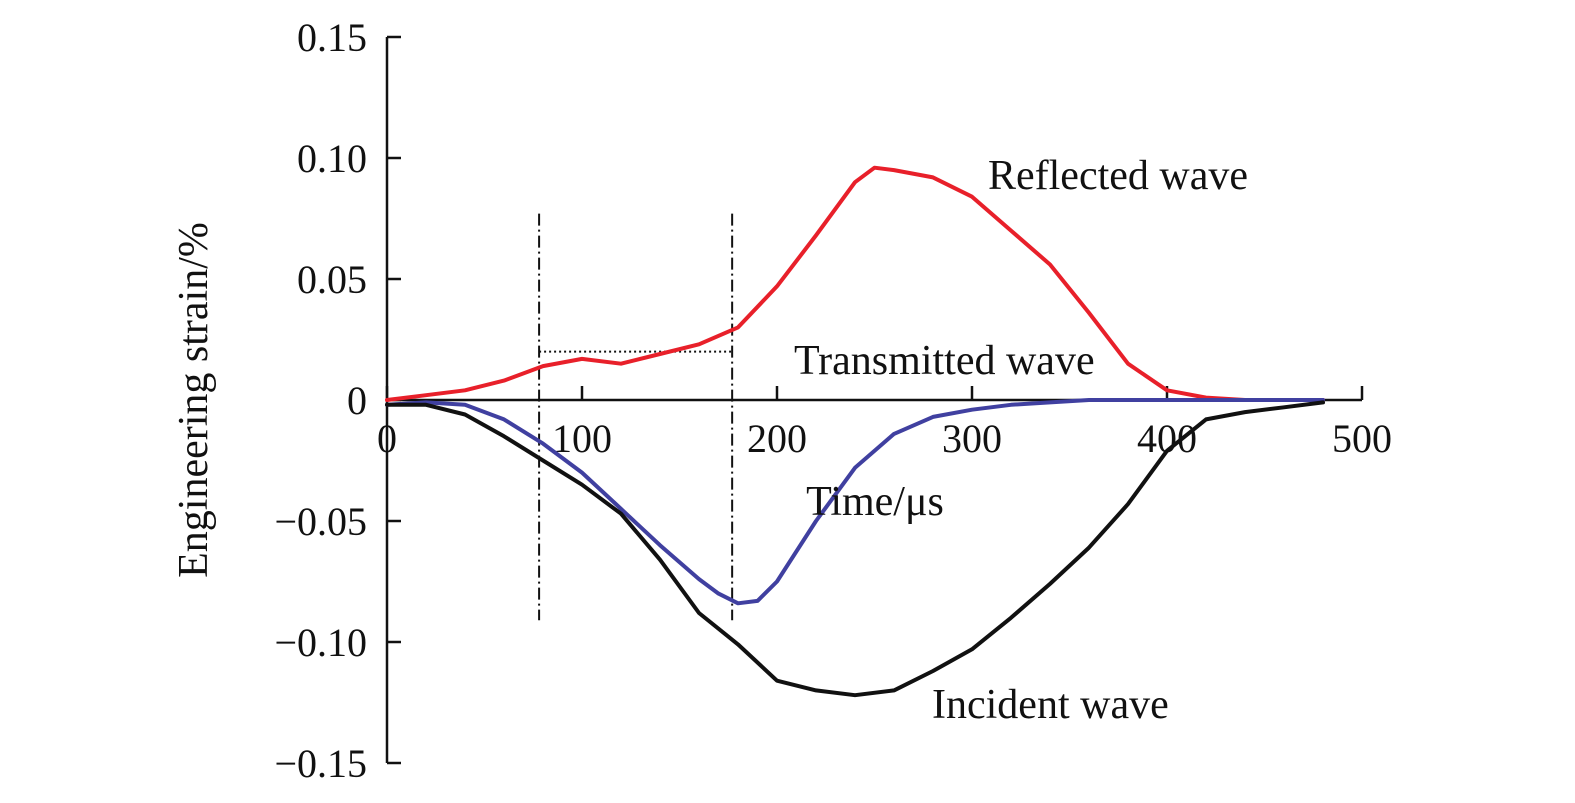  Describe the element at coordinates (320, 763) in the screenshot. I see `y-tick-label: −0.15` at that location.